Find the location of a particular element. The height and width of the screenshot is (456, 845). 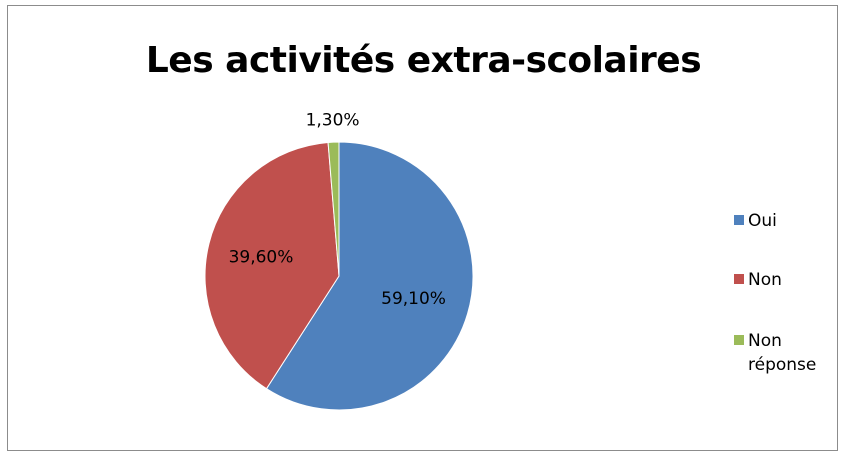

legend-swatch-non-reponse is located at coordinates (739, 340).